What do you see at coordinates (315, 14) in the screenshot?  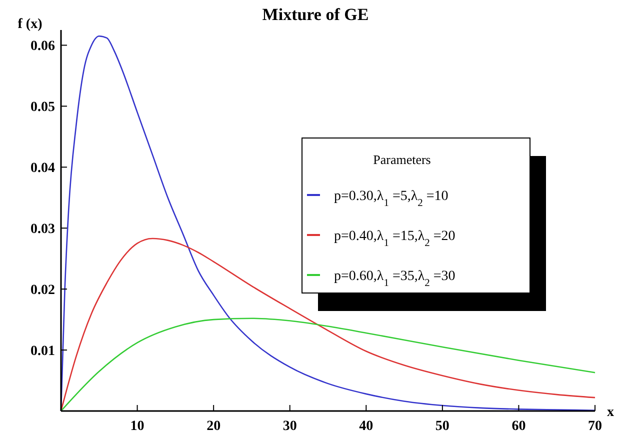 I see `chart-title: Mixture of GE` at bounding box center [315, 14].